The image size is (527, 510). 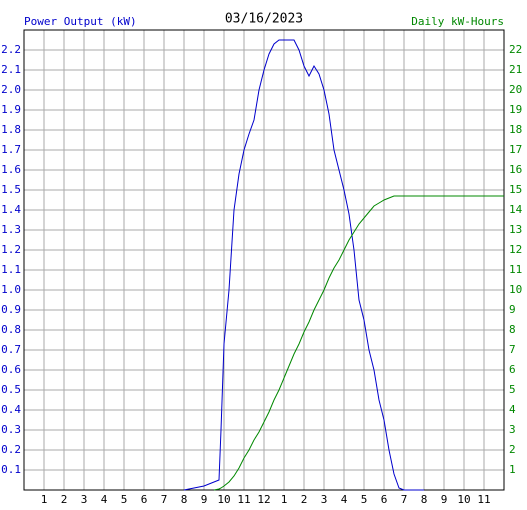 I want to click on y2-tick-label: 13, so click(x=515, y=229).